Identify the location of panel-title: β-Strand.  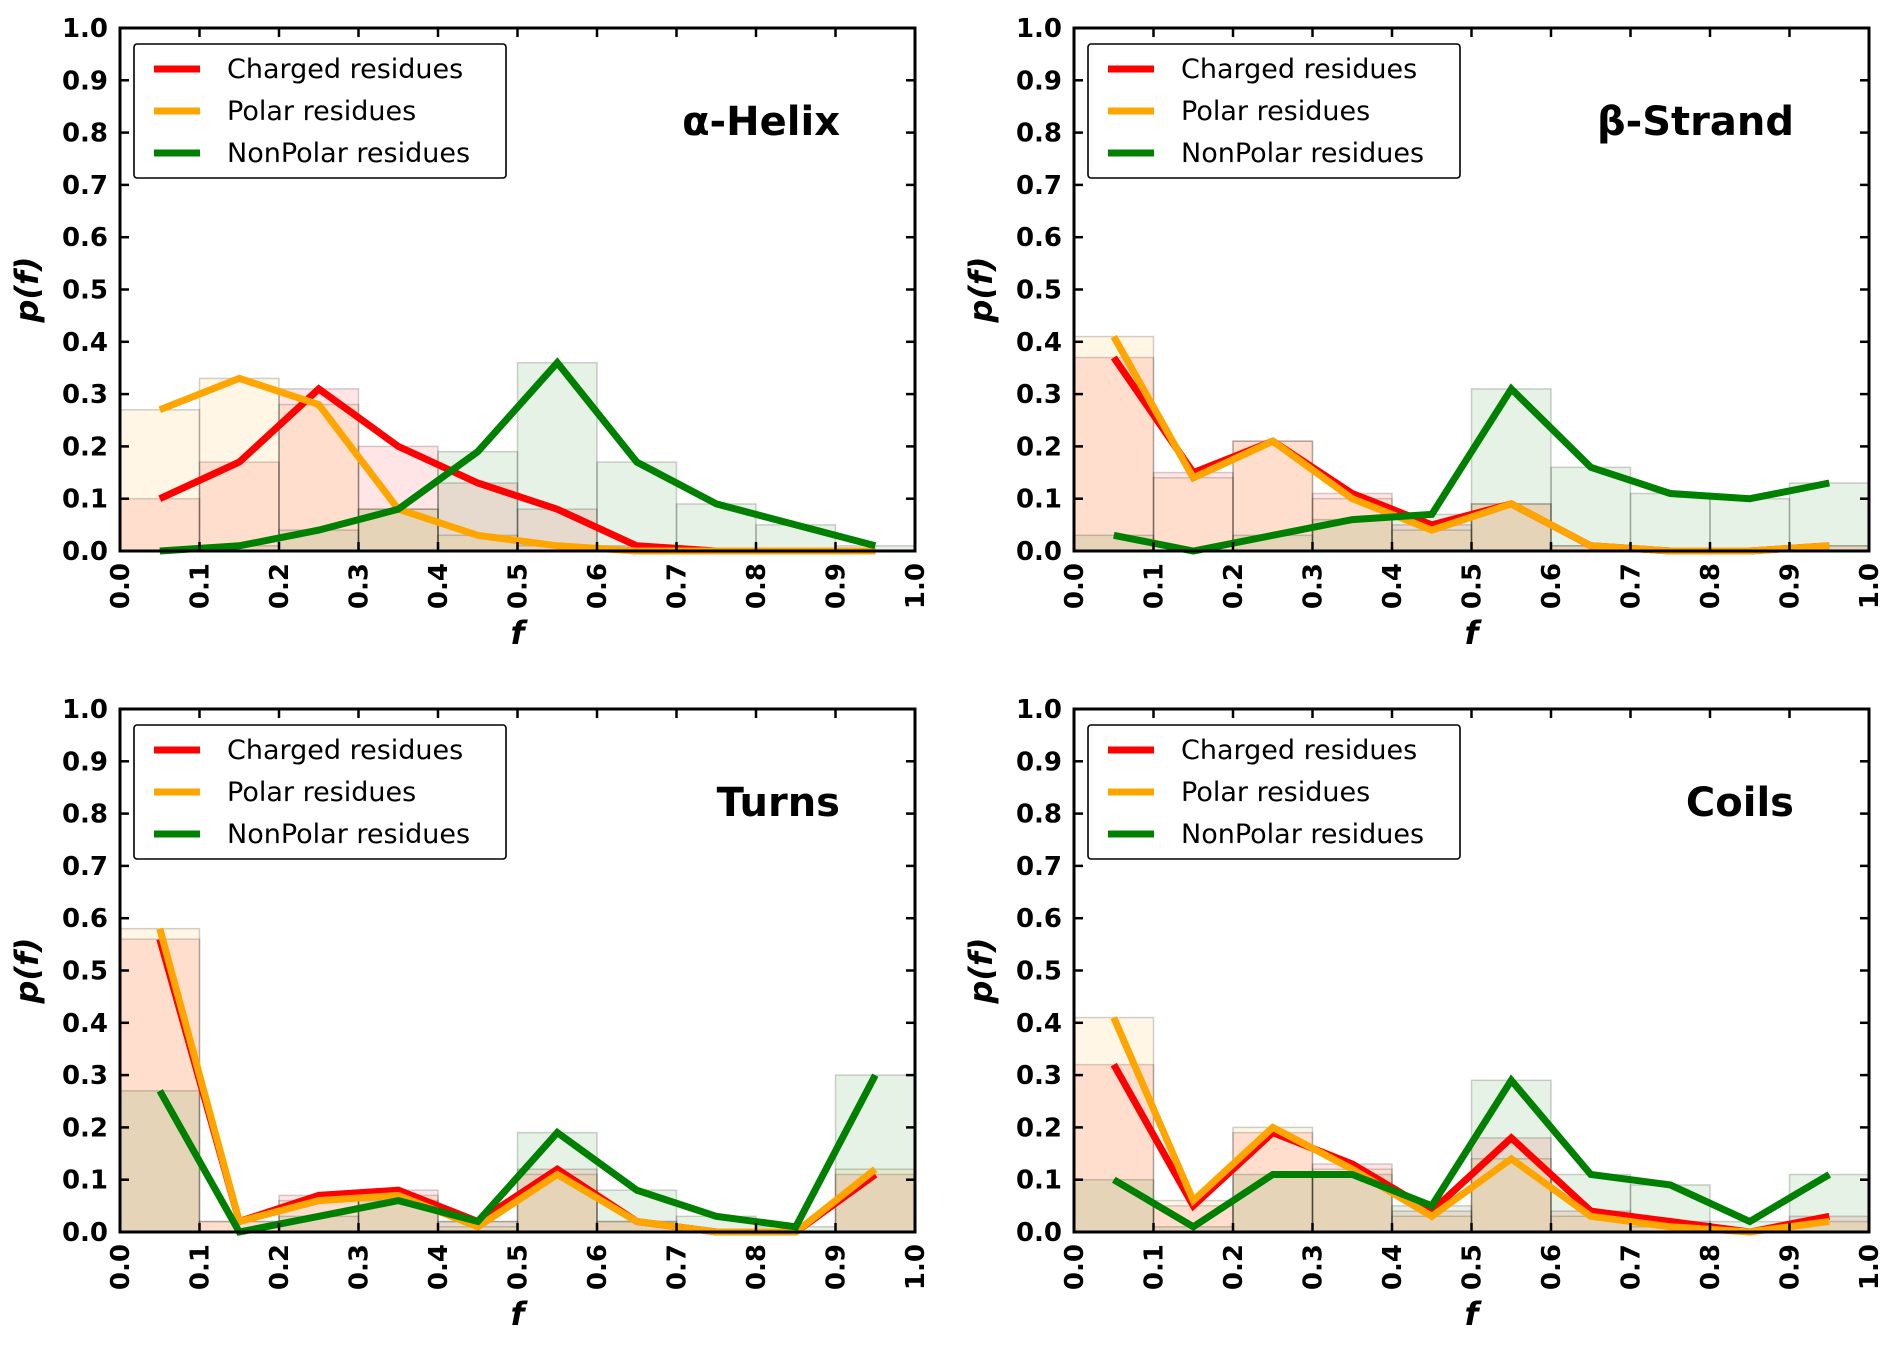
(1695, 122).